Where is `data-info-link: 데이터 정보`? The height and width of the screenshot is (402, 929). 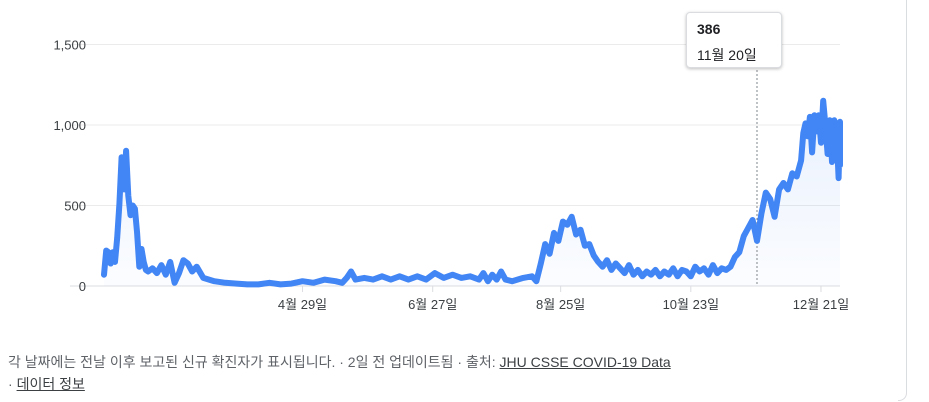 data-info-link: 데이터 정보 is located at coordinates (50, 384).